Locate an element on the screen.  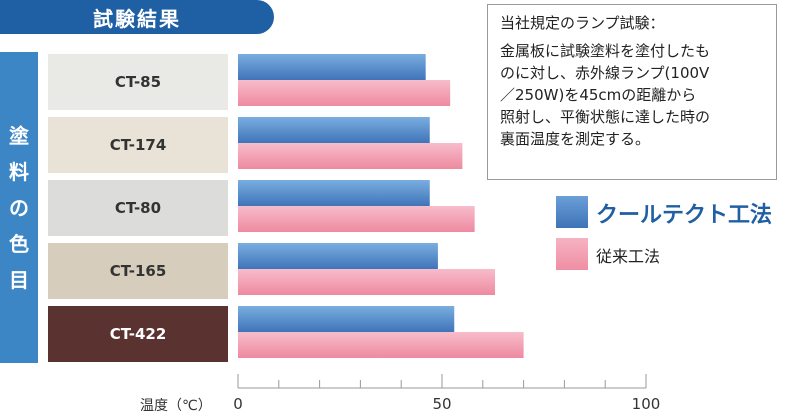
side-label-char: 目 is located at coordinates (19, 279).